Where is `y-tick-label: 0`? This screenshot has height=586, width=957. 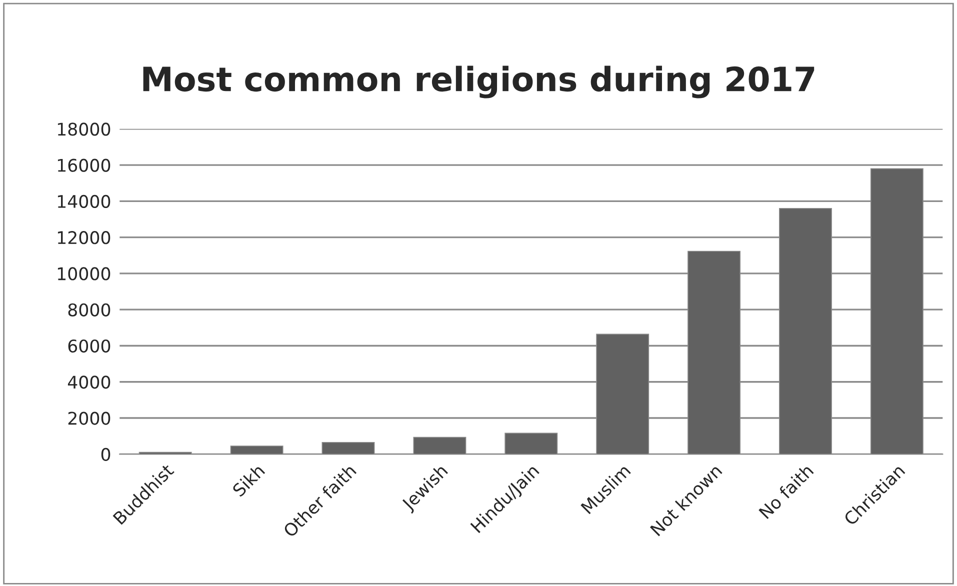 y-tick-label: 0 is located at coordinates (105, 454).